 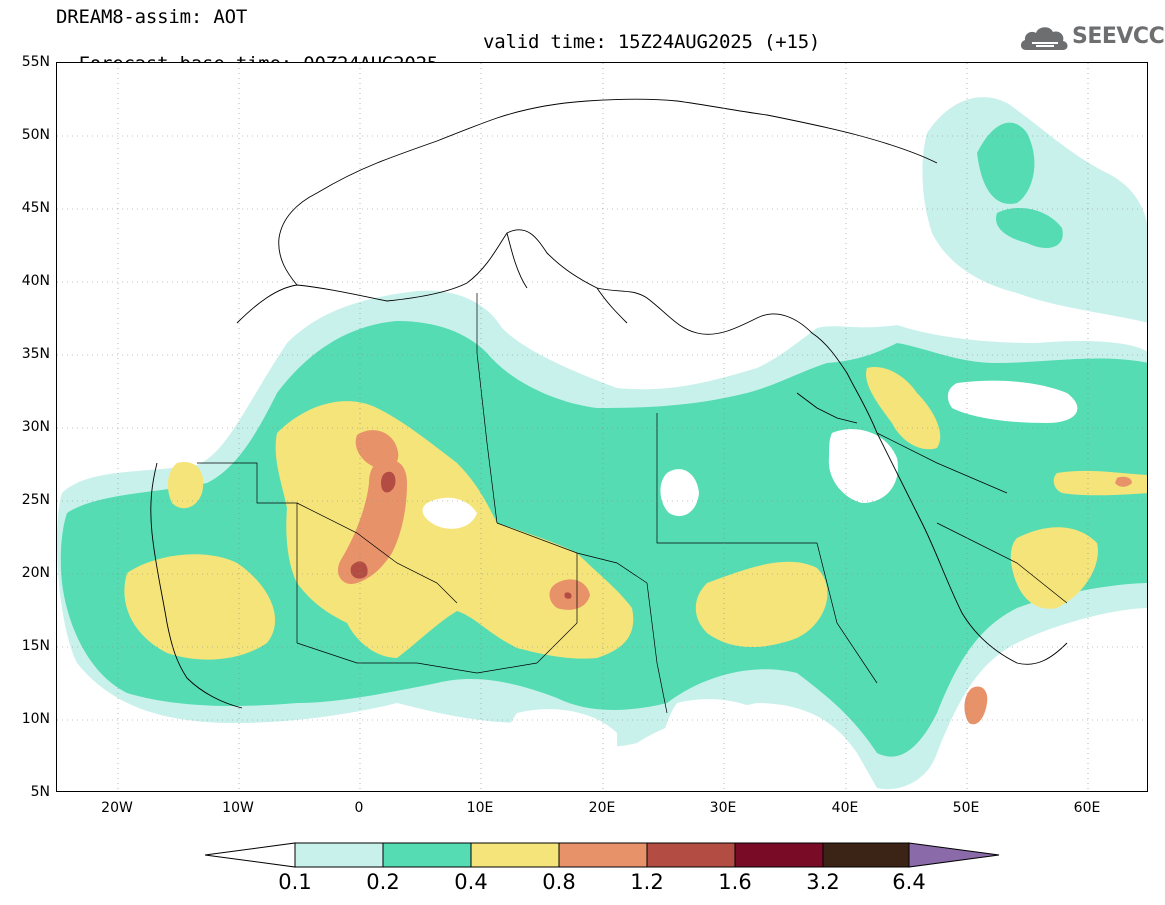 What do you see at coordinates (823, 882) in the screenshot?
I see `colorbar-label: 3.2` at bounding box center [823, 882].